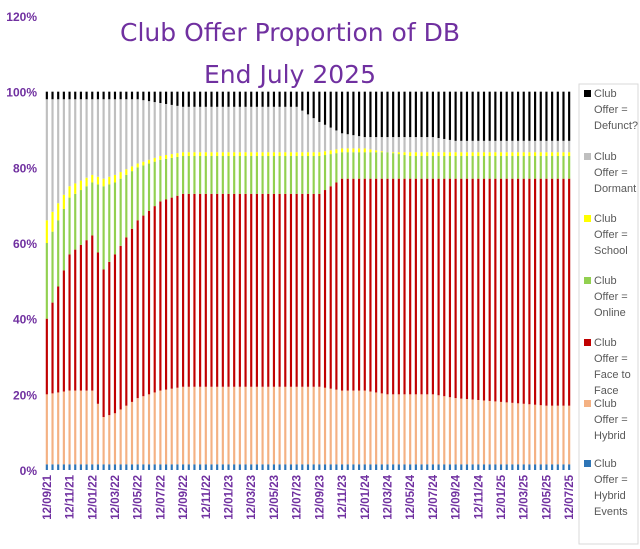 The image size is (640, 549). Describe the element at coordinates (611, 110) in the screenshot. I see `legend-label-defunct: Offer =` at that location.